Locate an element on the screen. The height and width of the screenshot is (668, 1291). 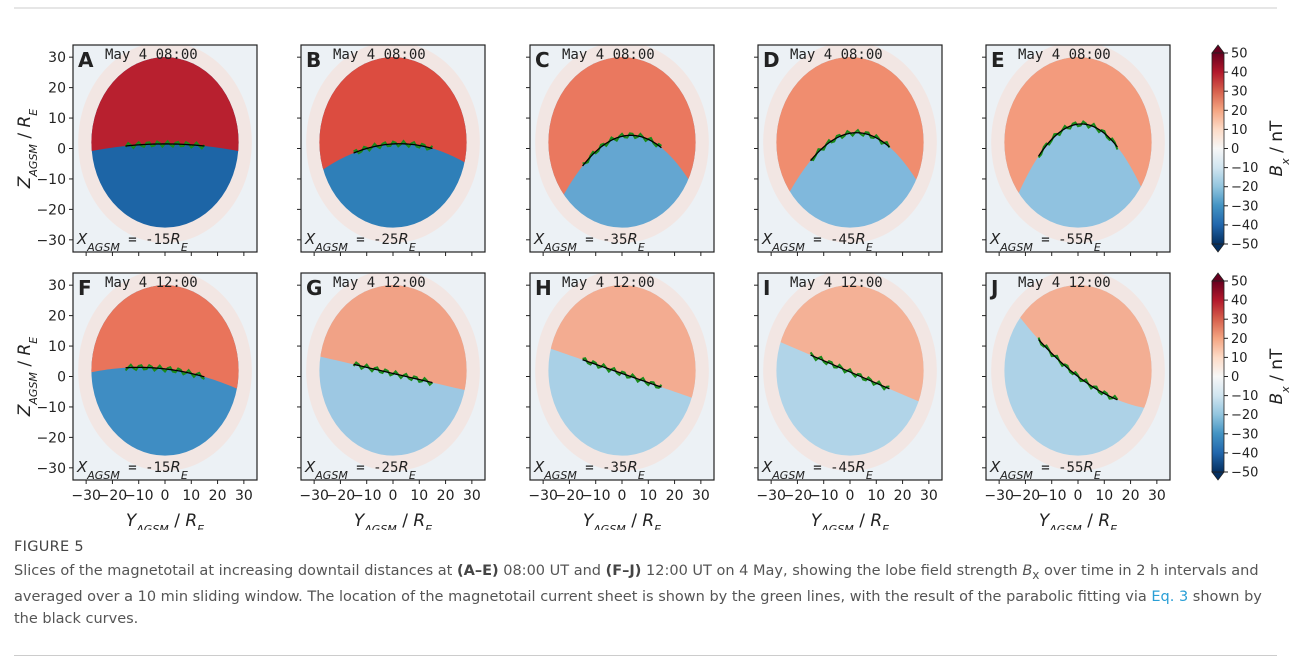
axis-label: ZAGSM / RE is located at coordinates (27, 149).